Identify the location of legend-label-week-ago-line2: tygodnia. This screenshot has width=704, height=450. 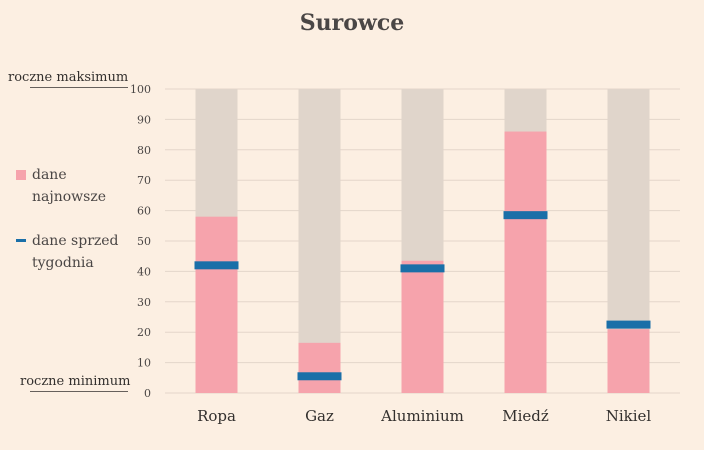
(63, 263).